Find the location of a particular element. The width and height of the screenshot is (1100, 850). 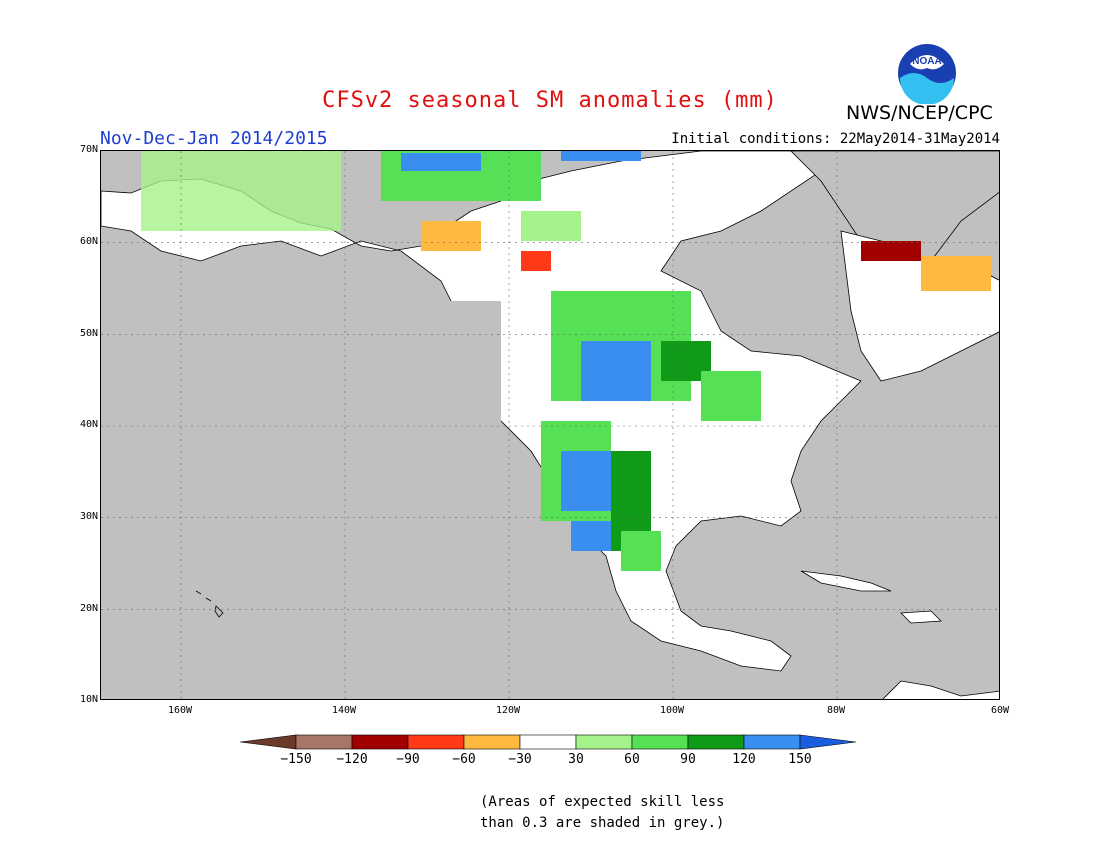

colorbar-label: 120 is located at coordinates (744, 759).